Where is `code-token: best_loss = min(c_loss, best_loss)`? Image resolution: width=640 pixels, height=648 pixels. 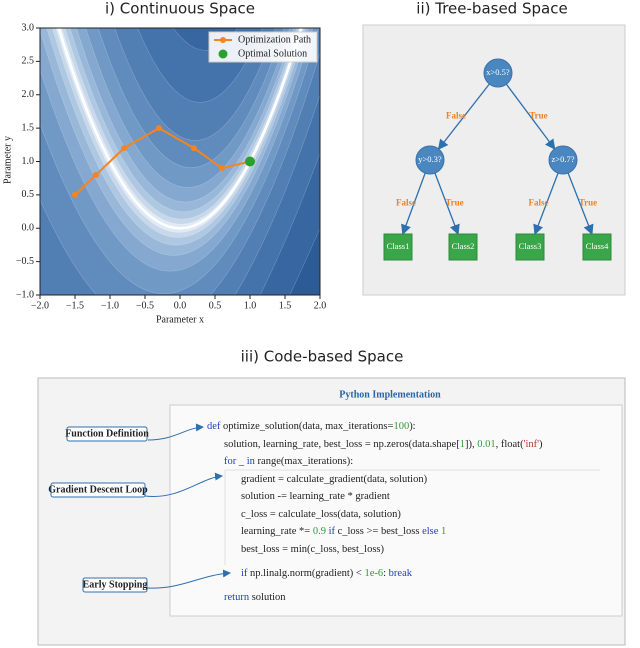
code-token: best_loss = min(c_loss, best_loss) is located at coordinates (313, 549).